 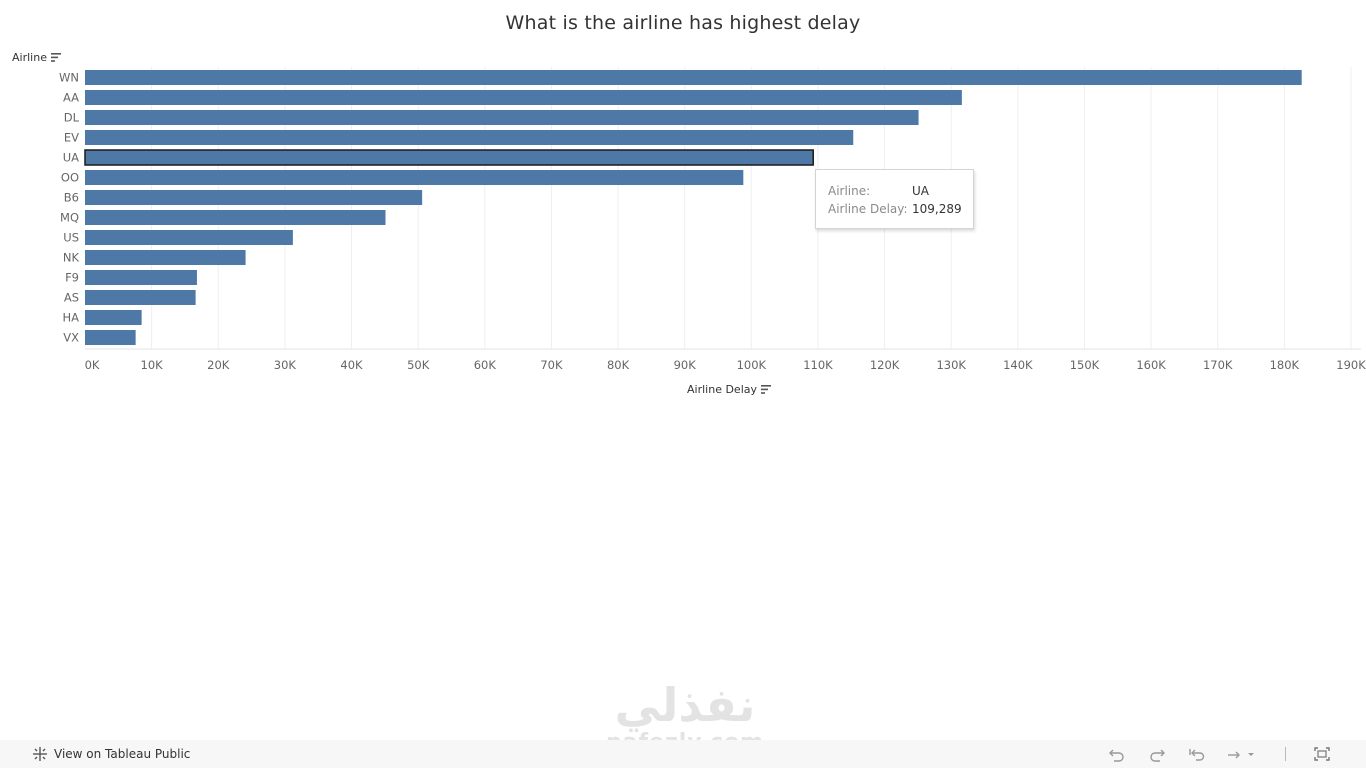 What do you see at coordinates (1351, 365) in the screenshot?
I see `x-tick-label: 190K` at bounding box center [1351, 365].